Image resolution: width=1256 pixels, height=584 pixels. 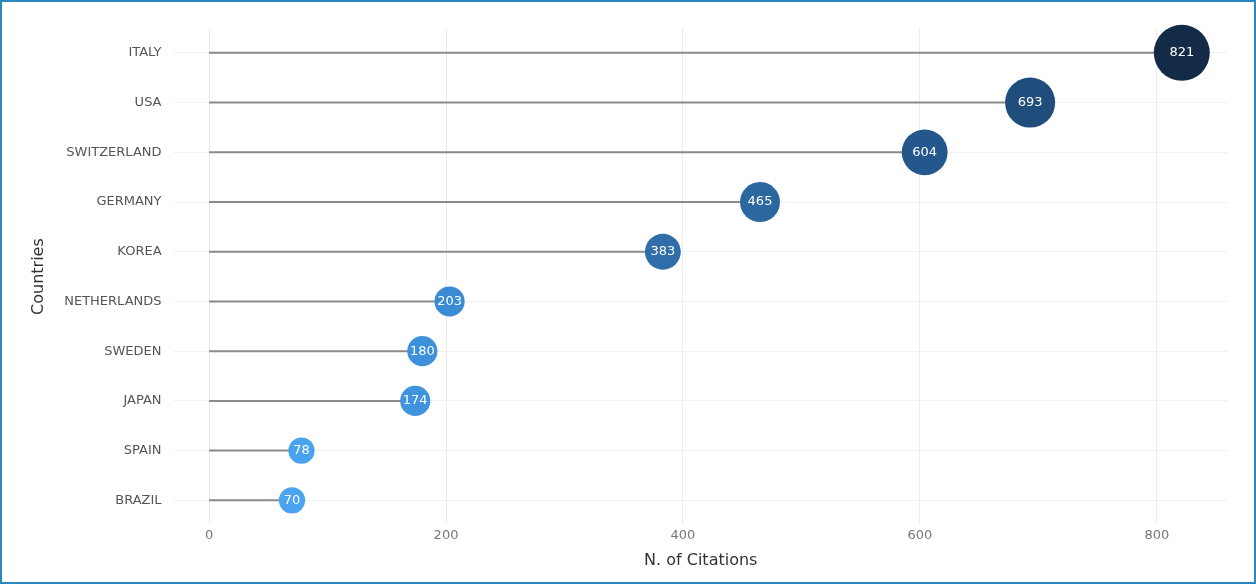 What do you see at coordinates (133, 350) in the screenshot?
I see `y-tick-label: SWEDEN` at bounding box center [133, 350].